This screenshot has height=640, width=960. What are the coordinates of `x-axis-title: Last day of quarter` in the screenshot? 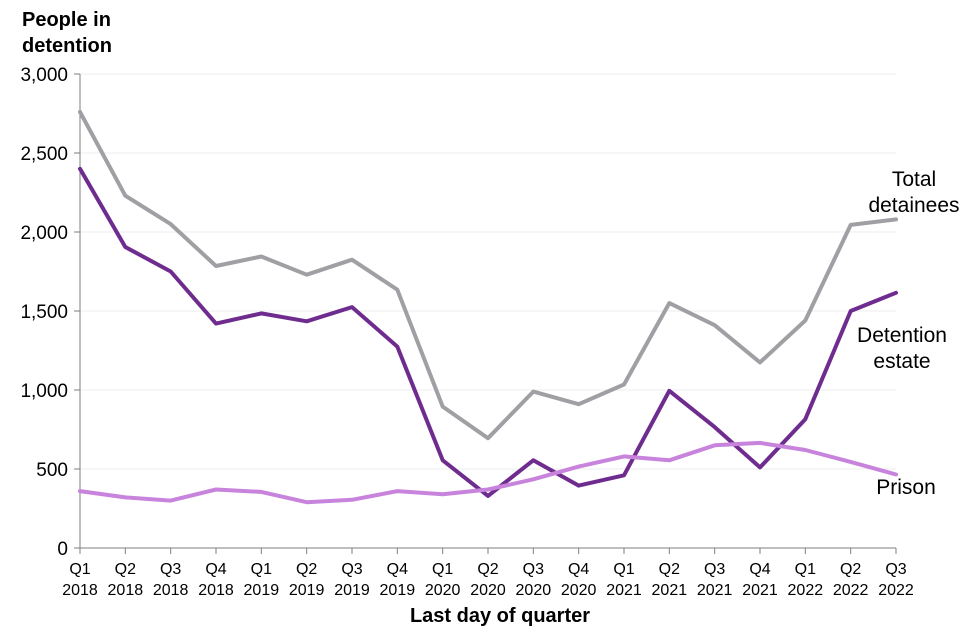 It's located at (500, 616).